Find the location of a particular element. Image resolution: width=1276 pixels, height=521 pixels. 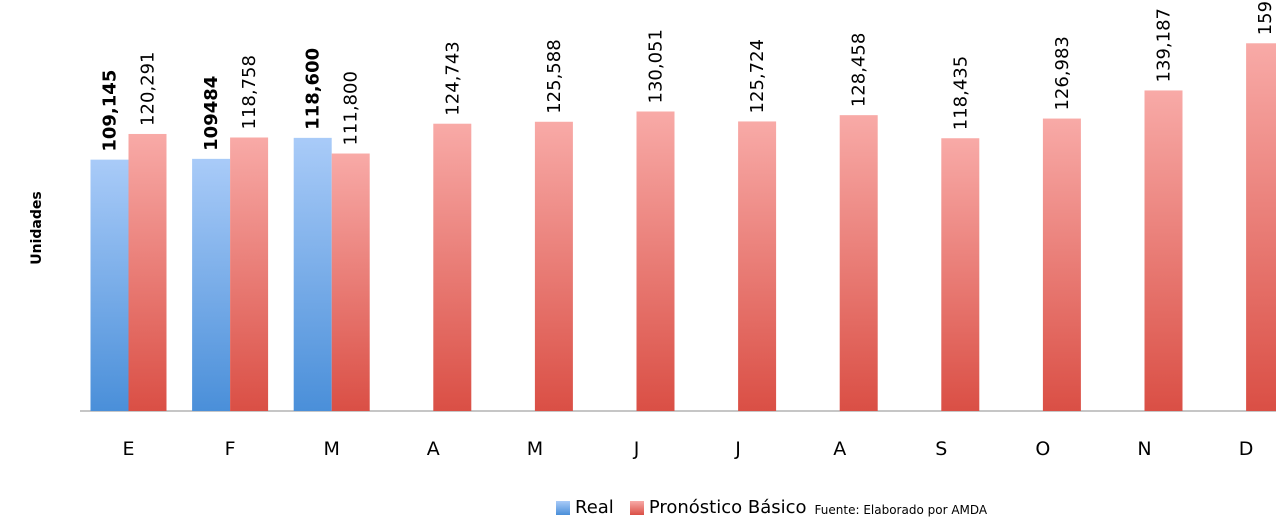

legend-label-forecast: Pronóstico Básico is located at coordinates (727, 507).